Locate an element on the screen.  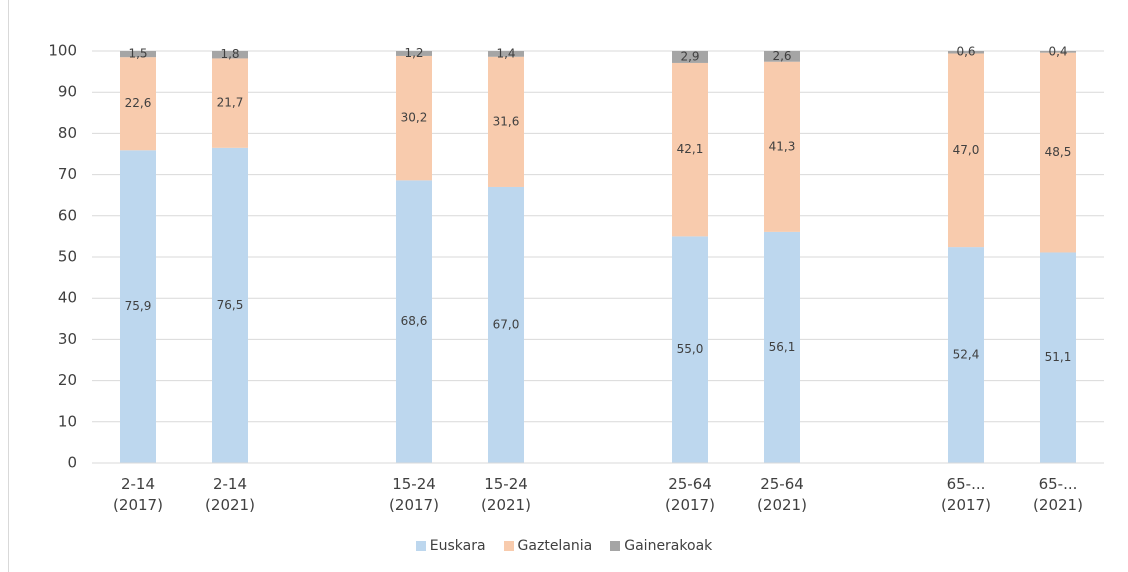
value-label: 22,6 is located at coordinates (138, 103).